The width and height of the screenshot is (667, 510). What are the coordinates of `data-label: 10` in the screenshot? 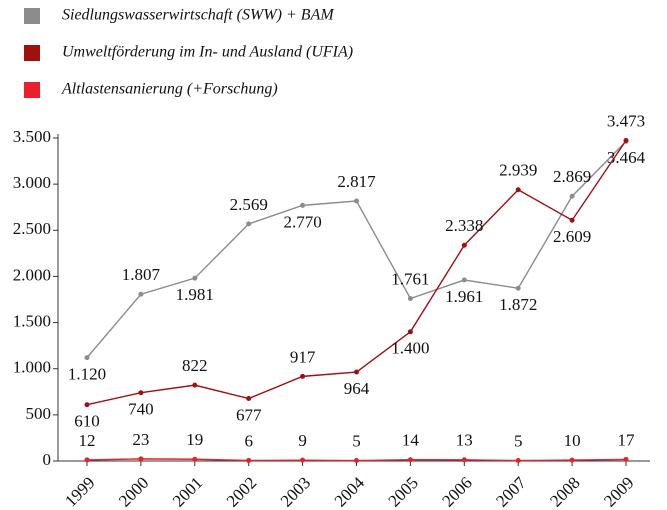 It's located at (572, 440).